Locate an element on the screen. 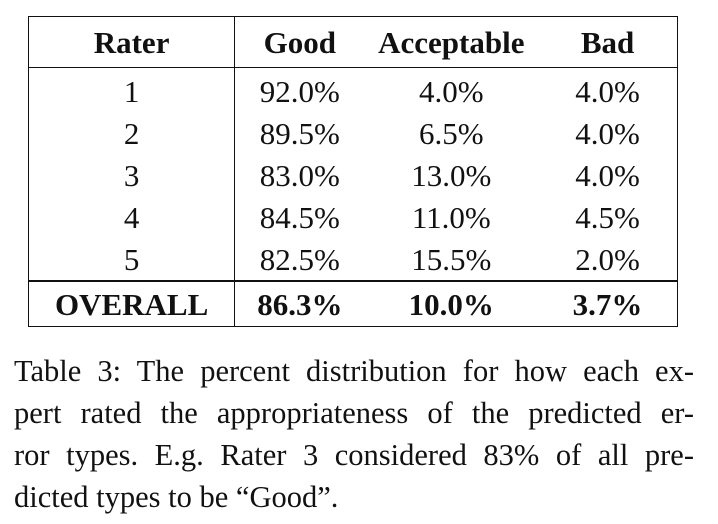  table-row: 4 84.5% 11.0% 4.5% is located at coordinates (353, 217).